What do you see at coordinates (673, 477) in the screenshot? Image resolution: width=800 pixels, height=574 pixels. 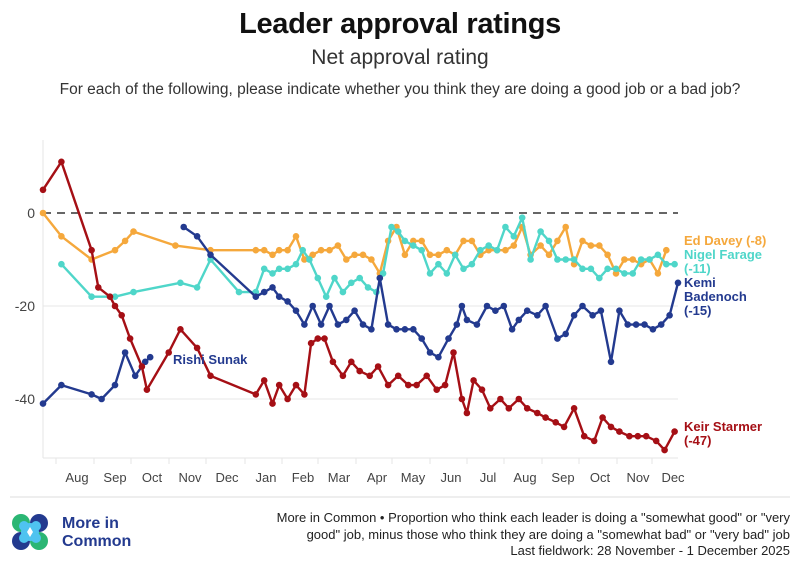 I see `x-tick-label: Dec` at bounding box center [673, 477].